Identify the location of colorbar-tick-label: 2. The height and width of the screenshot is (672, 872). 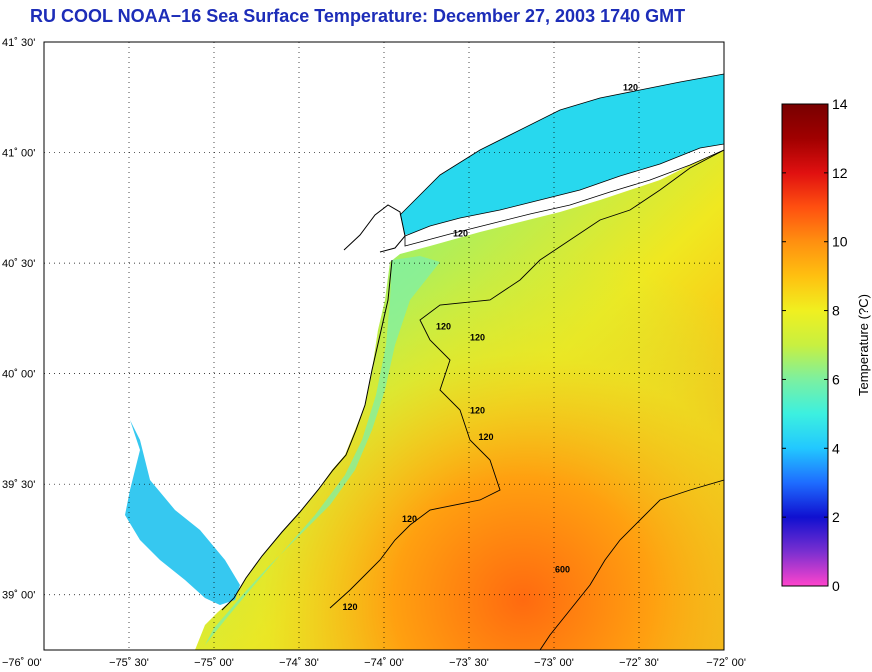
(836, 517).